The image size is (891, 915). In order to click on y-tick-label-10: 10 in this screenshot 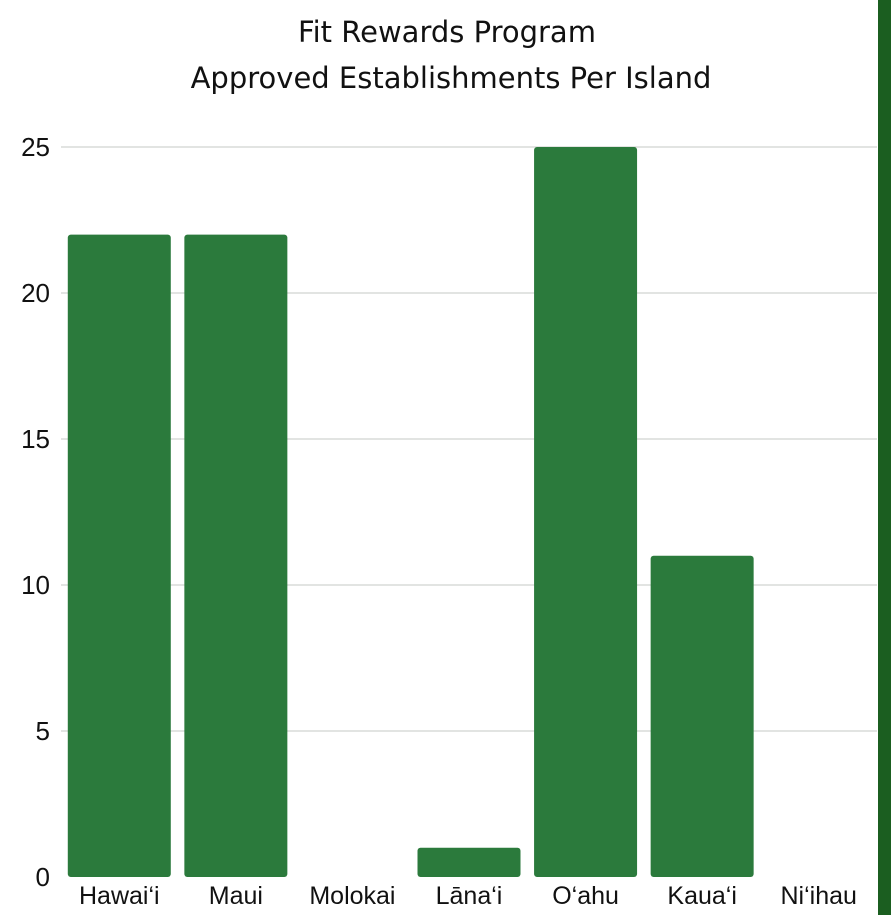, I will do `click(35, 585)`.